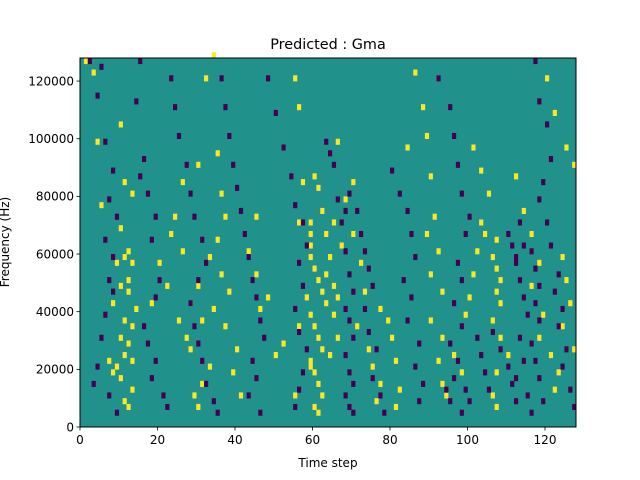 The width and height of the screenshot is (640, 480). What do you see at coordinates (234, 440) in the screenshot?
I see `x-tick-label: 40` at bounding box center [234, 440].